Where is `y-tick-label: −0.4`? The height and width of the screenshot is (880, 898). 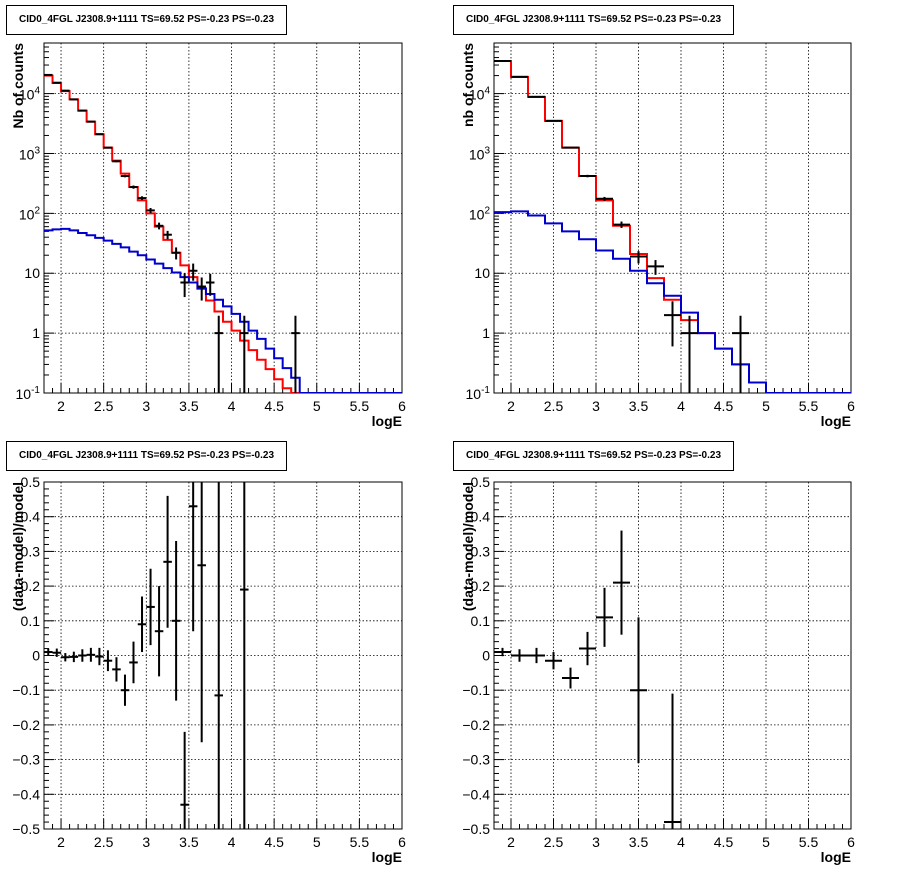
y-tick-label: −0.4 is located at coordinates (26, 794).